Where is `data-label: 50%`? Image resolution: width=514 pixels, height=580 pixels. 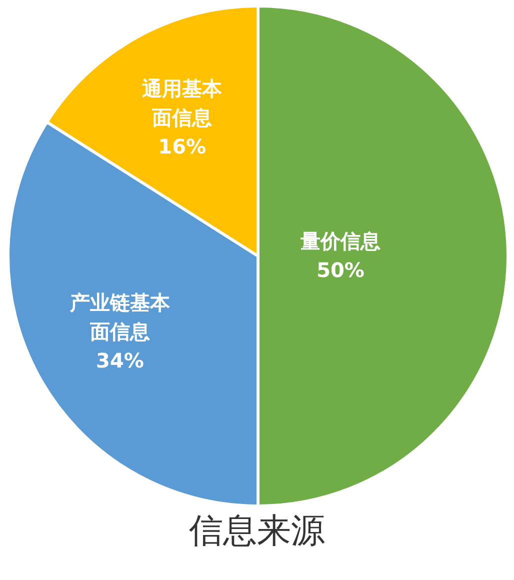
data-label: 50% is located at coordinates (341, 270).